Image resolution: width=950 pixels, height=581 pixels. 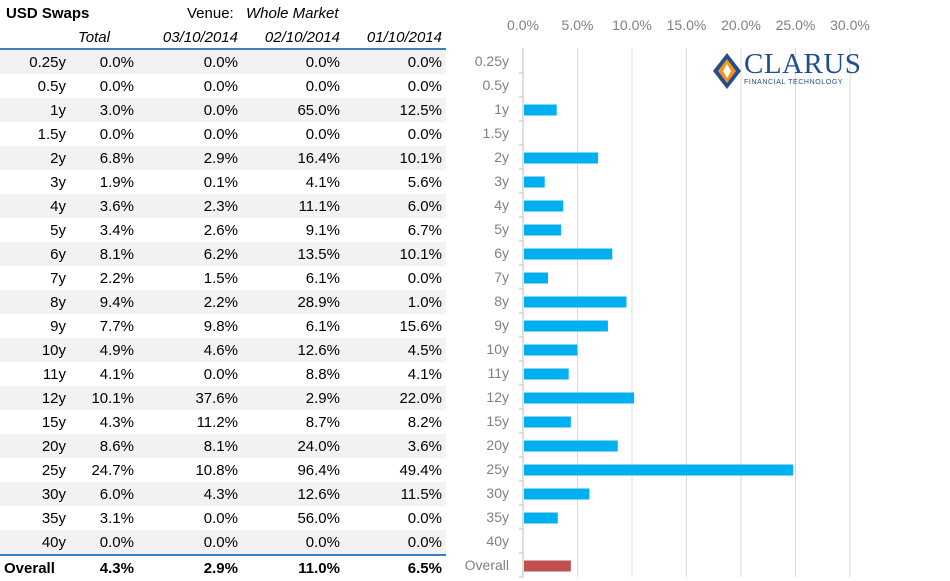 I want to click on table-row: 4y 3.6% 2.3% 11.1% 6.0%, so click(x=223, y=206).